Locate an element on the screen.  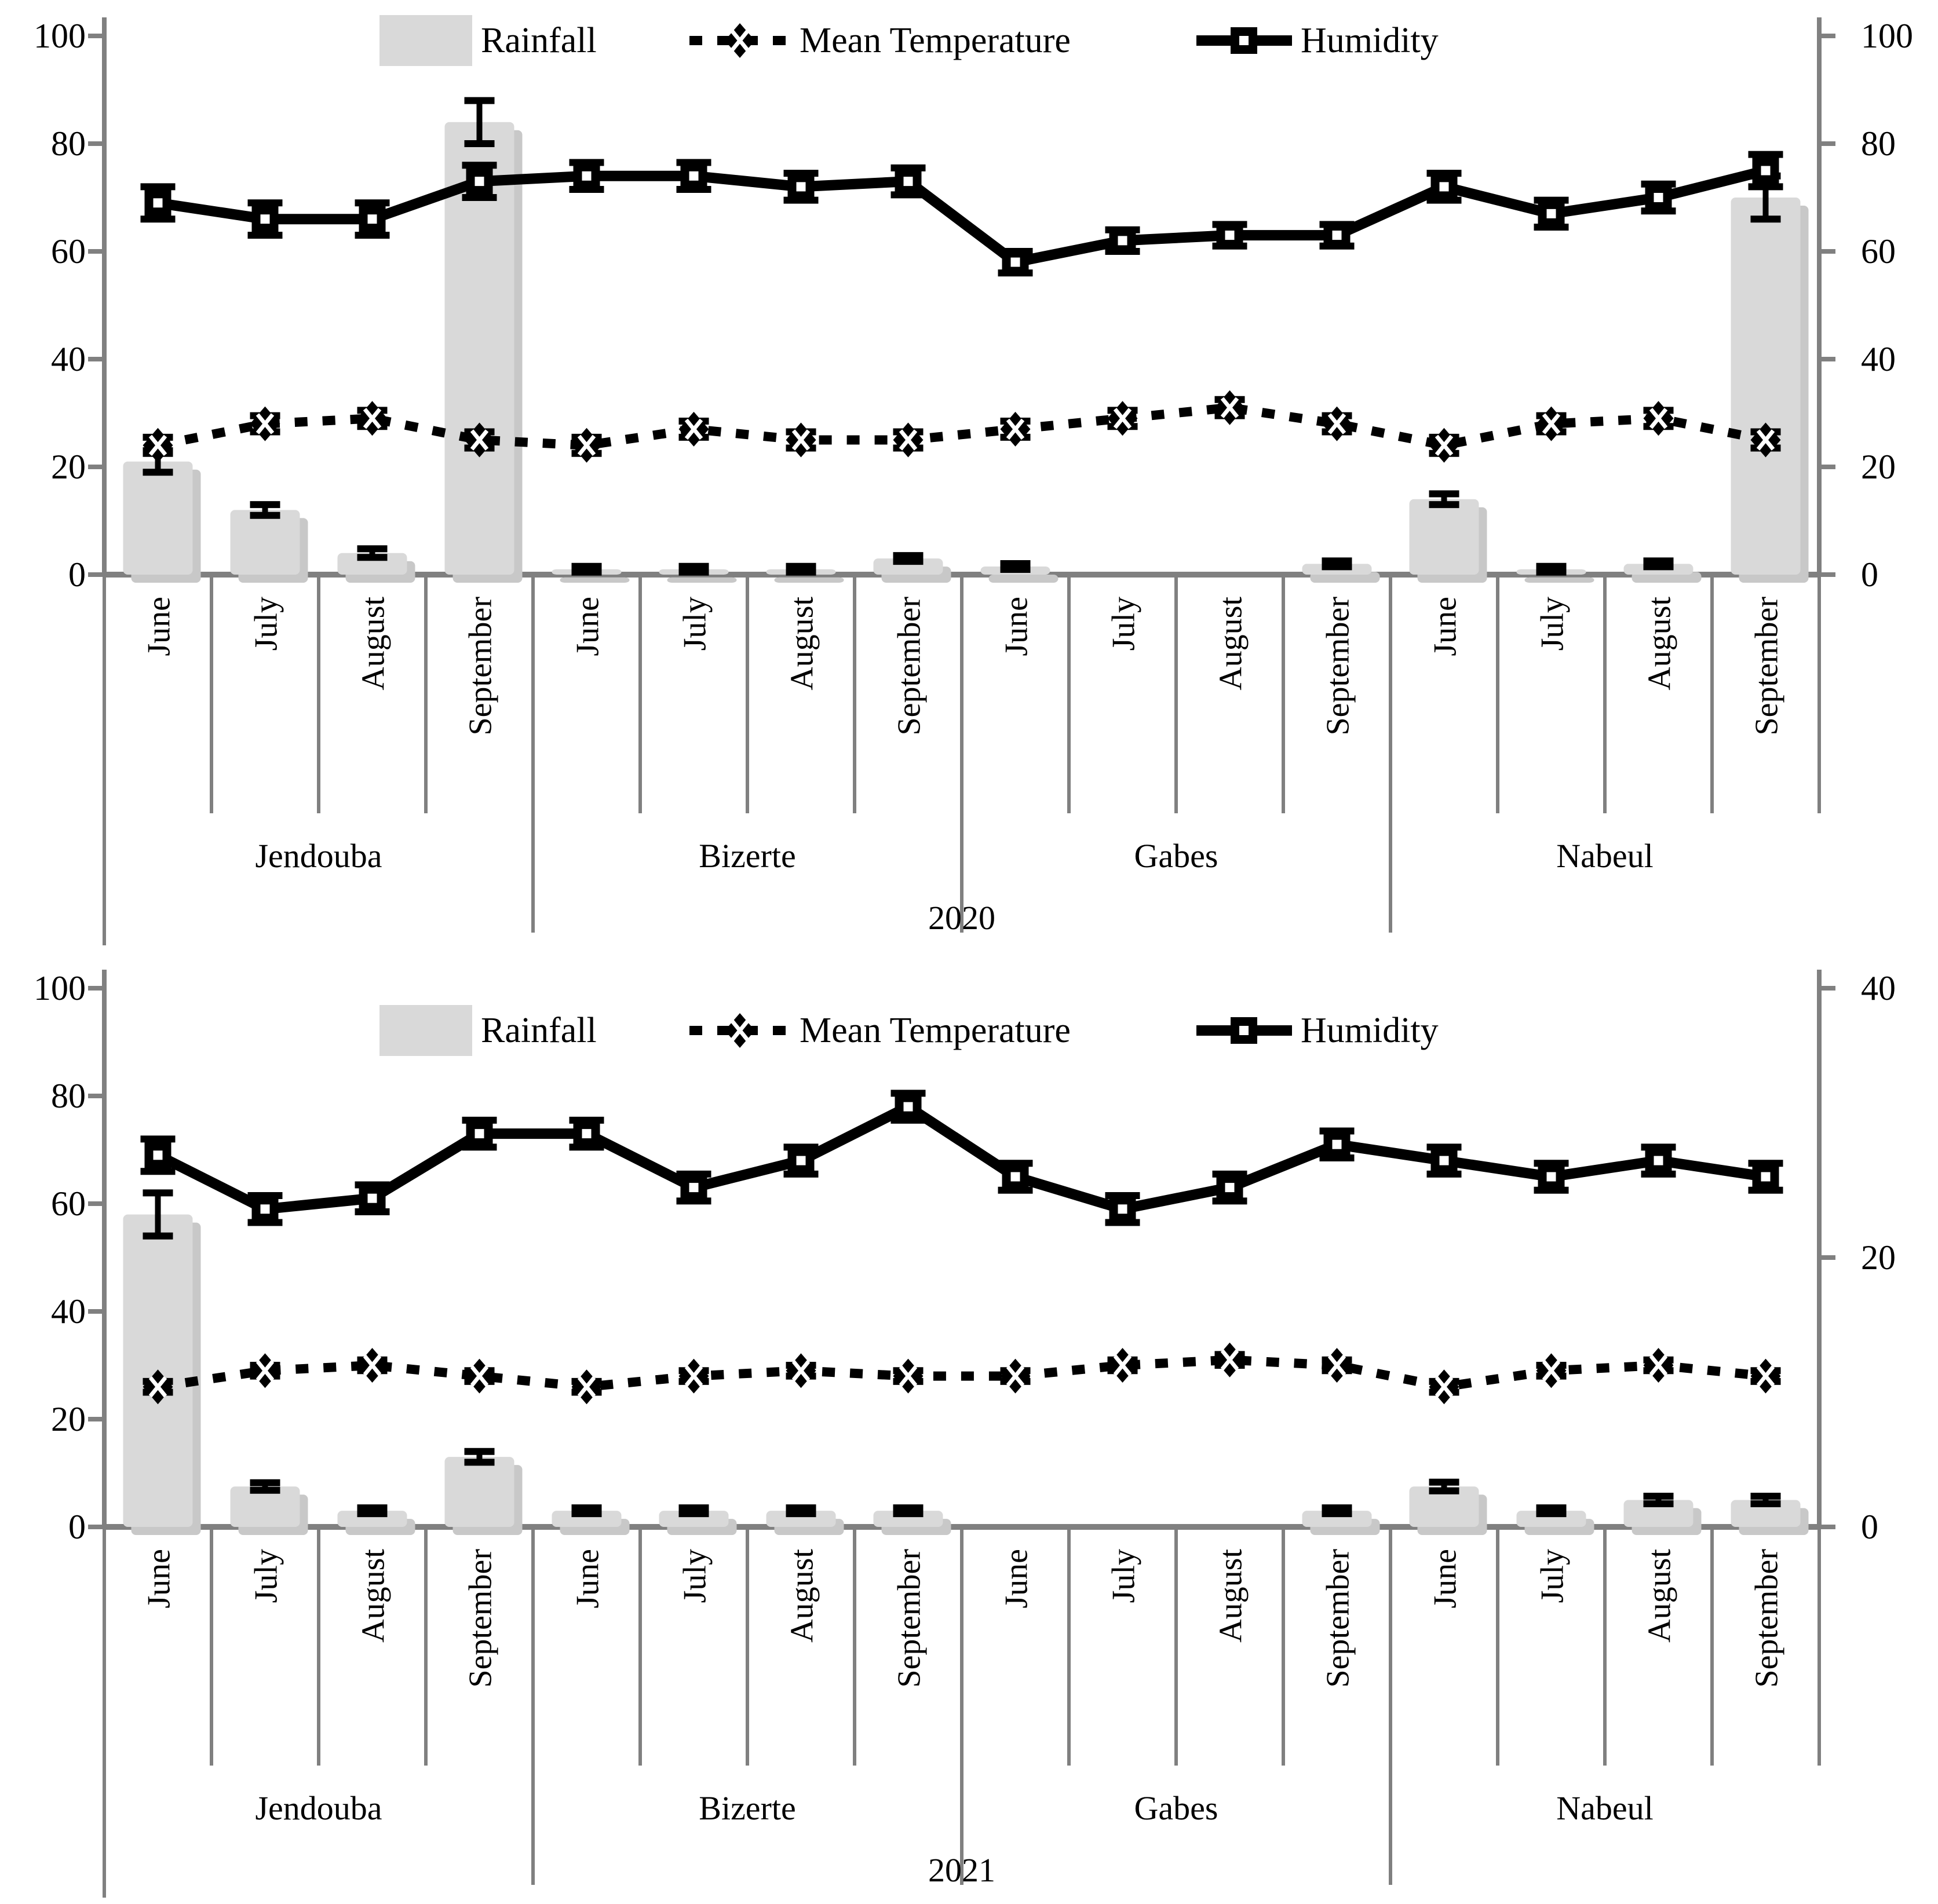
year-label: 2020 is located at coordinates (961, 918).